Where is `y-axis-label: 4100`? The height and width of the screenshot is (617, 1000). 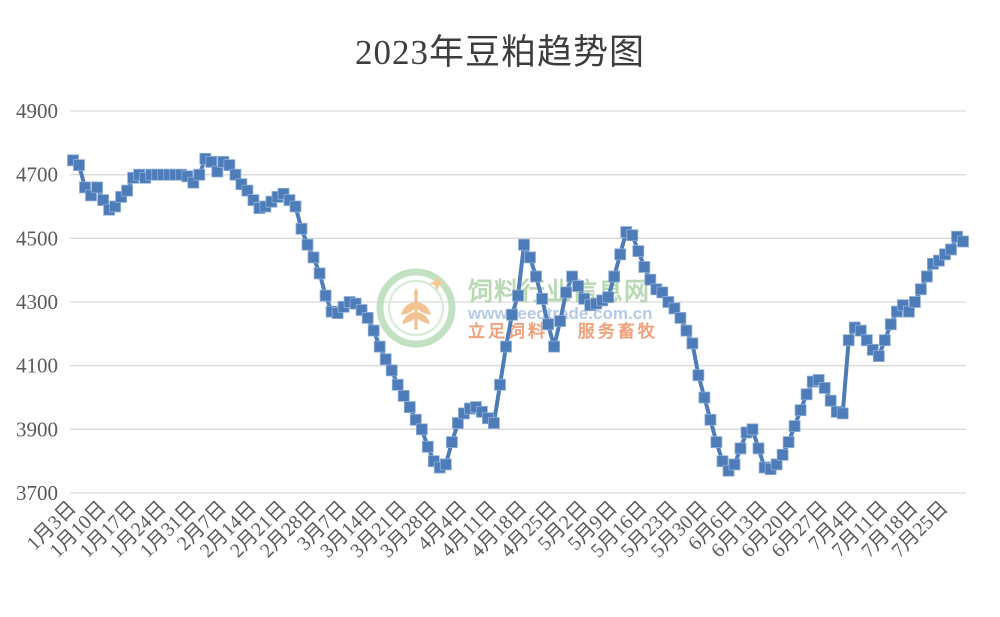
y-axis-label: 4100 is located at coordinates (37, 366).